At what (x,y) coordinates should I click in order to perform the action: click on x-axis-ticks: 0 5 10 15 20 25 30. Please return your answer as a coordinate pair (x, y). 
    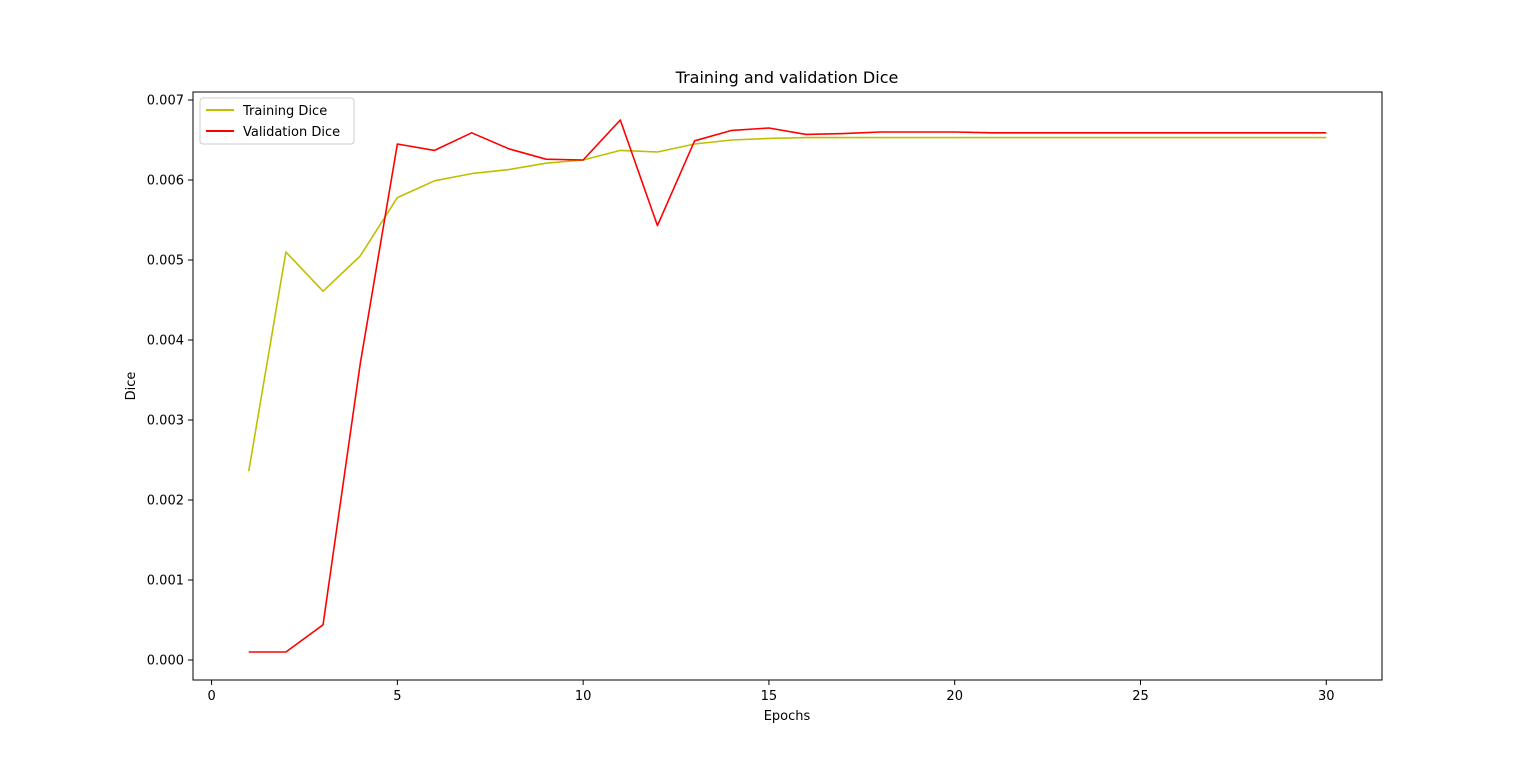
    Looking at the image, I should click on (771, 692).